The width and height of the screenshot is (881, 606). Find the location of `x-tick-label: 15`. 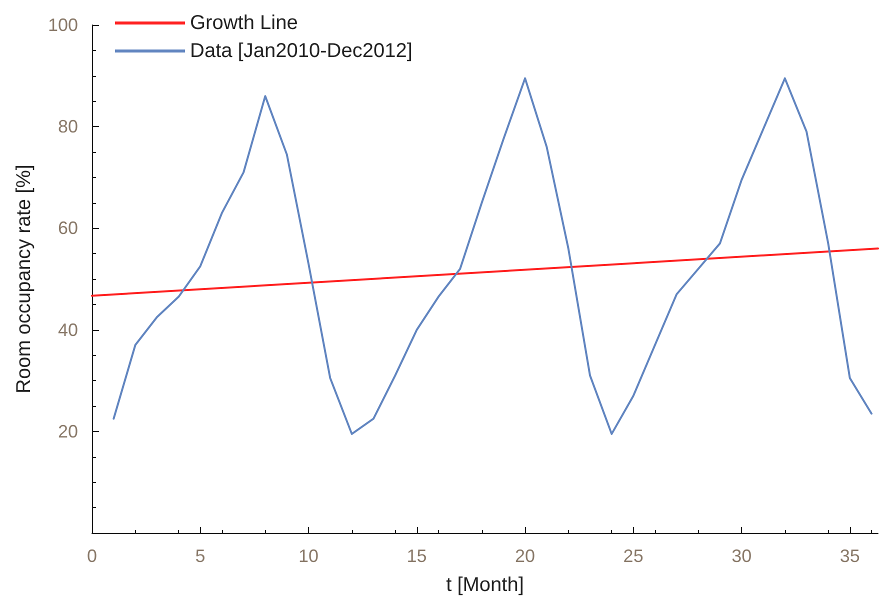

x-tick-label: 15 is located at coordinates (416, 556).